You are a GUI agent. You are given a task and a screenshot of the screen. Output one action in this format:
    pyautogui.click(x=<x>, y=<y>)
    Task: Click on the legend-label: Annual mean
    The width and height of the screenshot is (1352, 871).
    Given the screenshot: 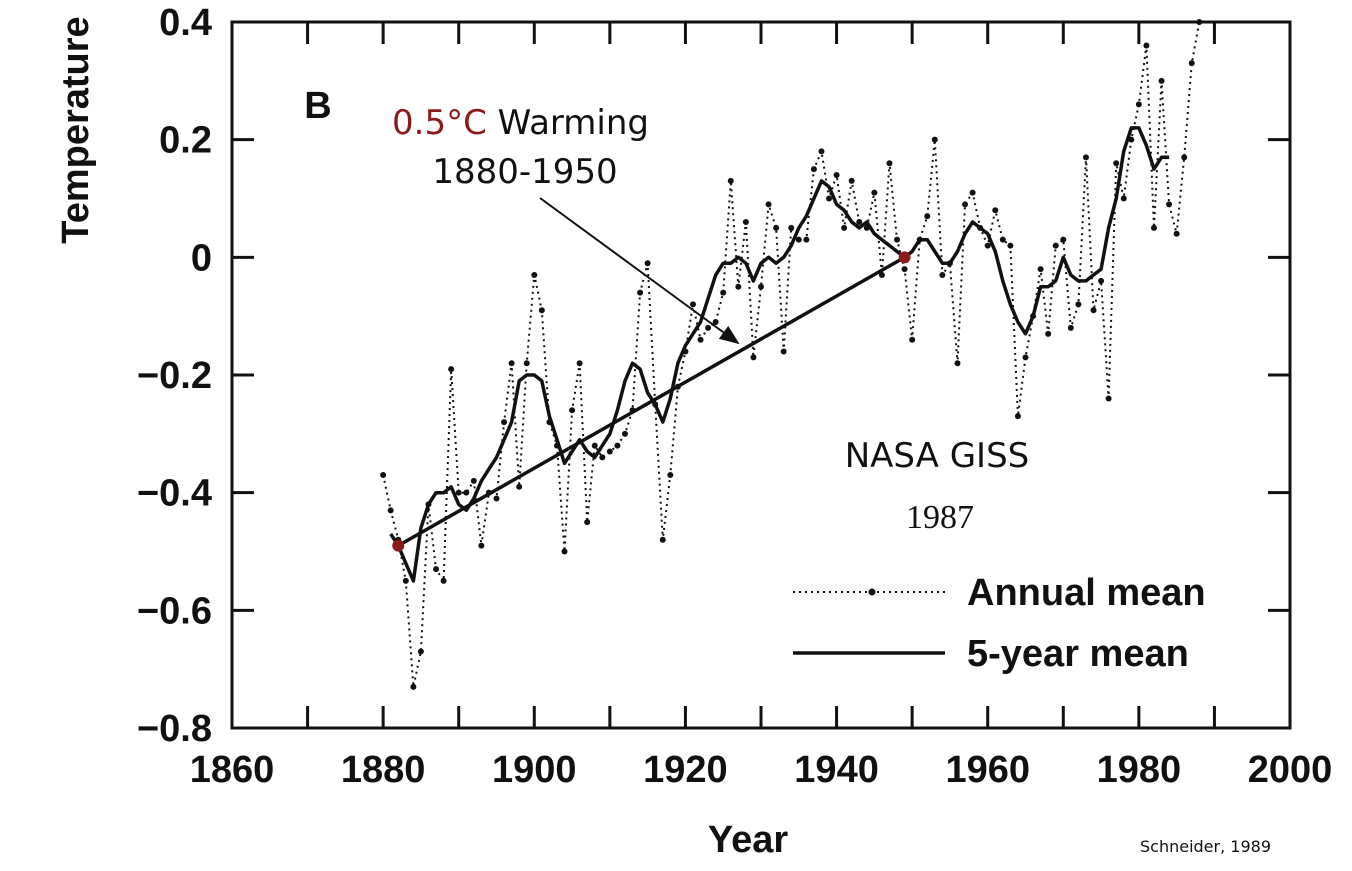 What is the action you would take?
    pyautogui.click(x=1086, y=593)
    